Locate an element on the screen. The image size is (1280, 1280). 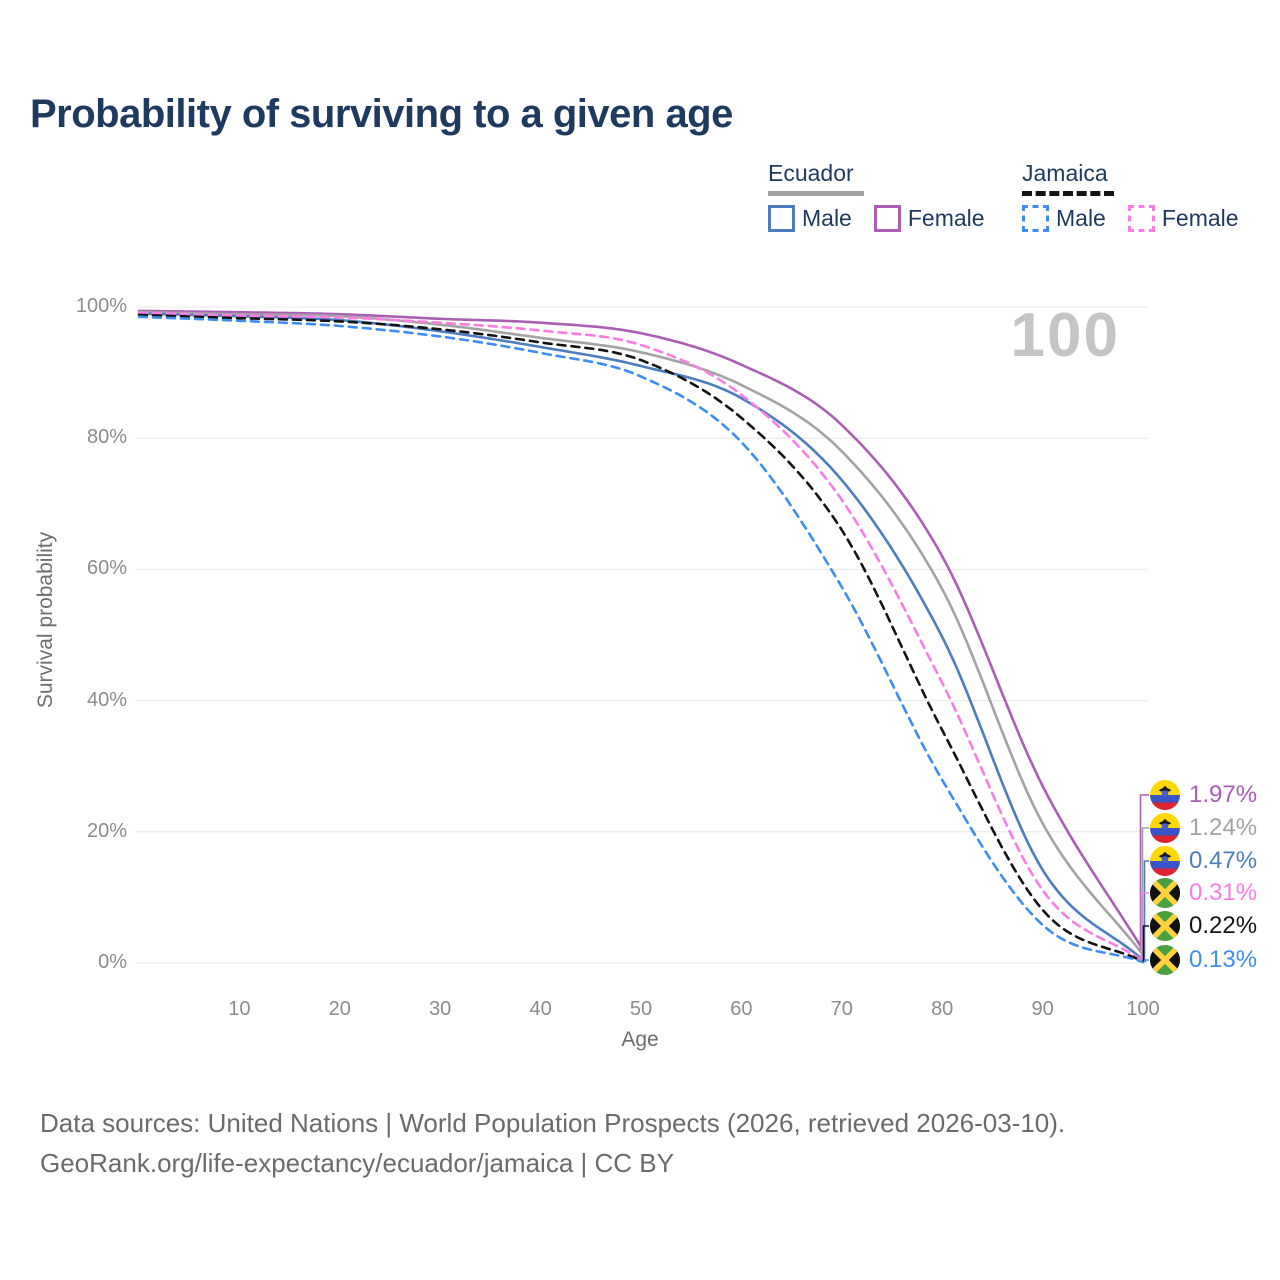
legend-group-jamaica: Jamaica Male Female is located at coordinates (1130, 196).